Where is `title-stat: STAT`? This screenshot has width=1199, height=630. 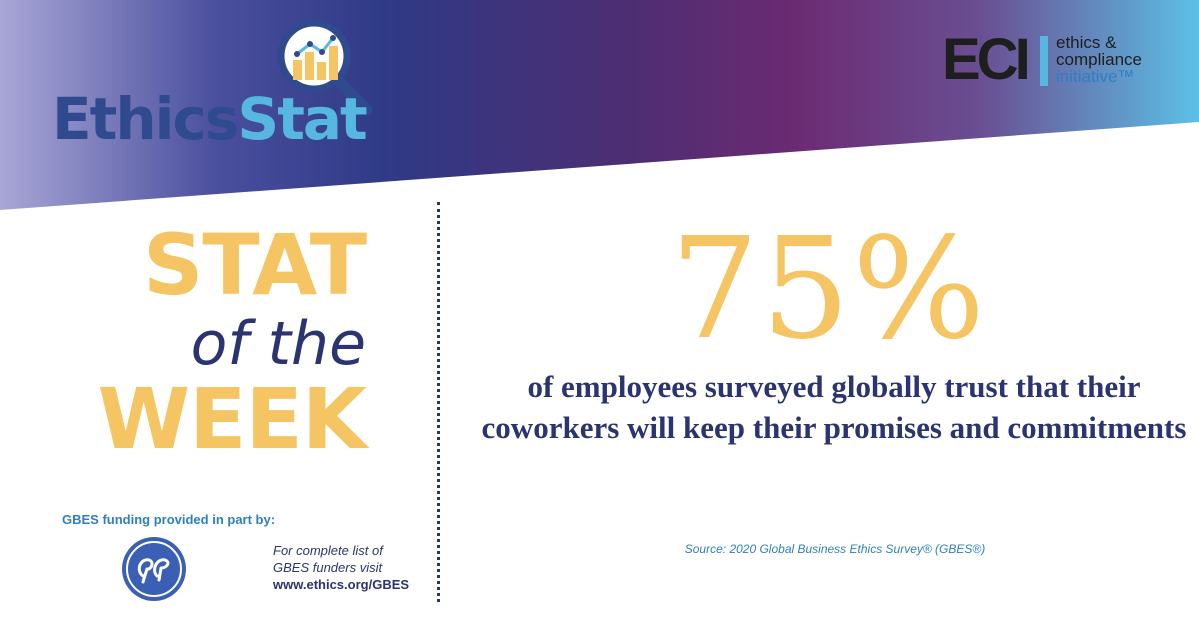 title-stat: STAT is located at coordinates (254, 265).